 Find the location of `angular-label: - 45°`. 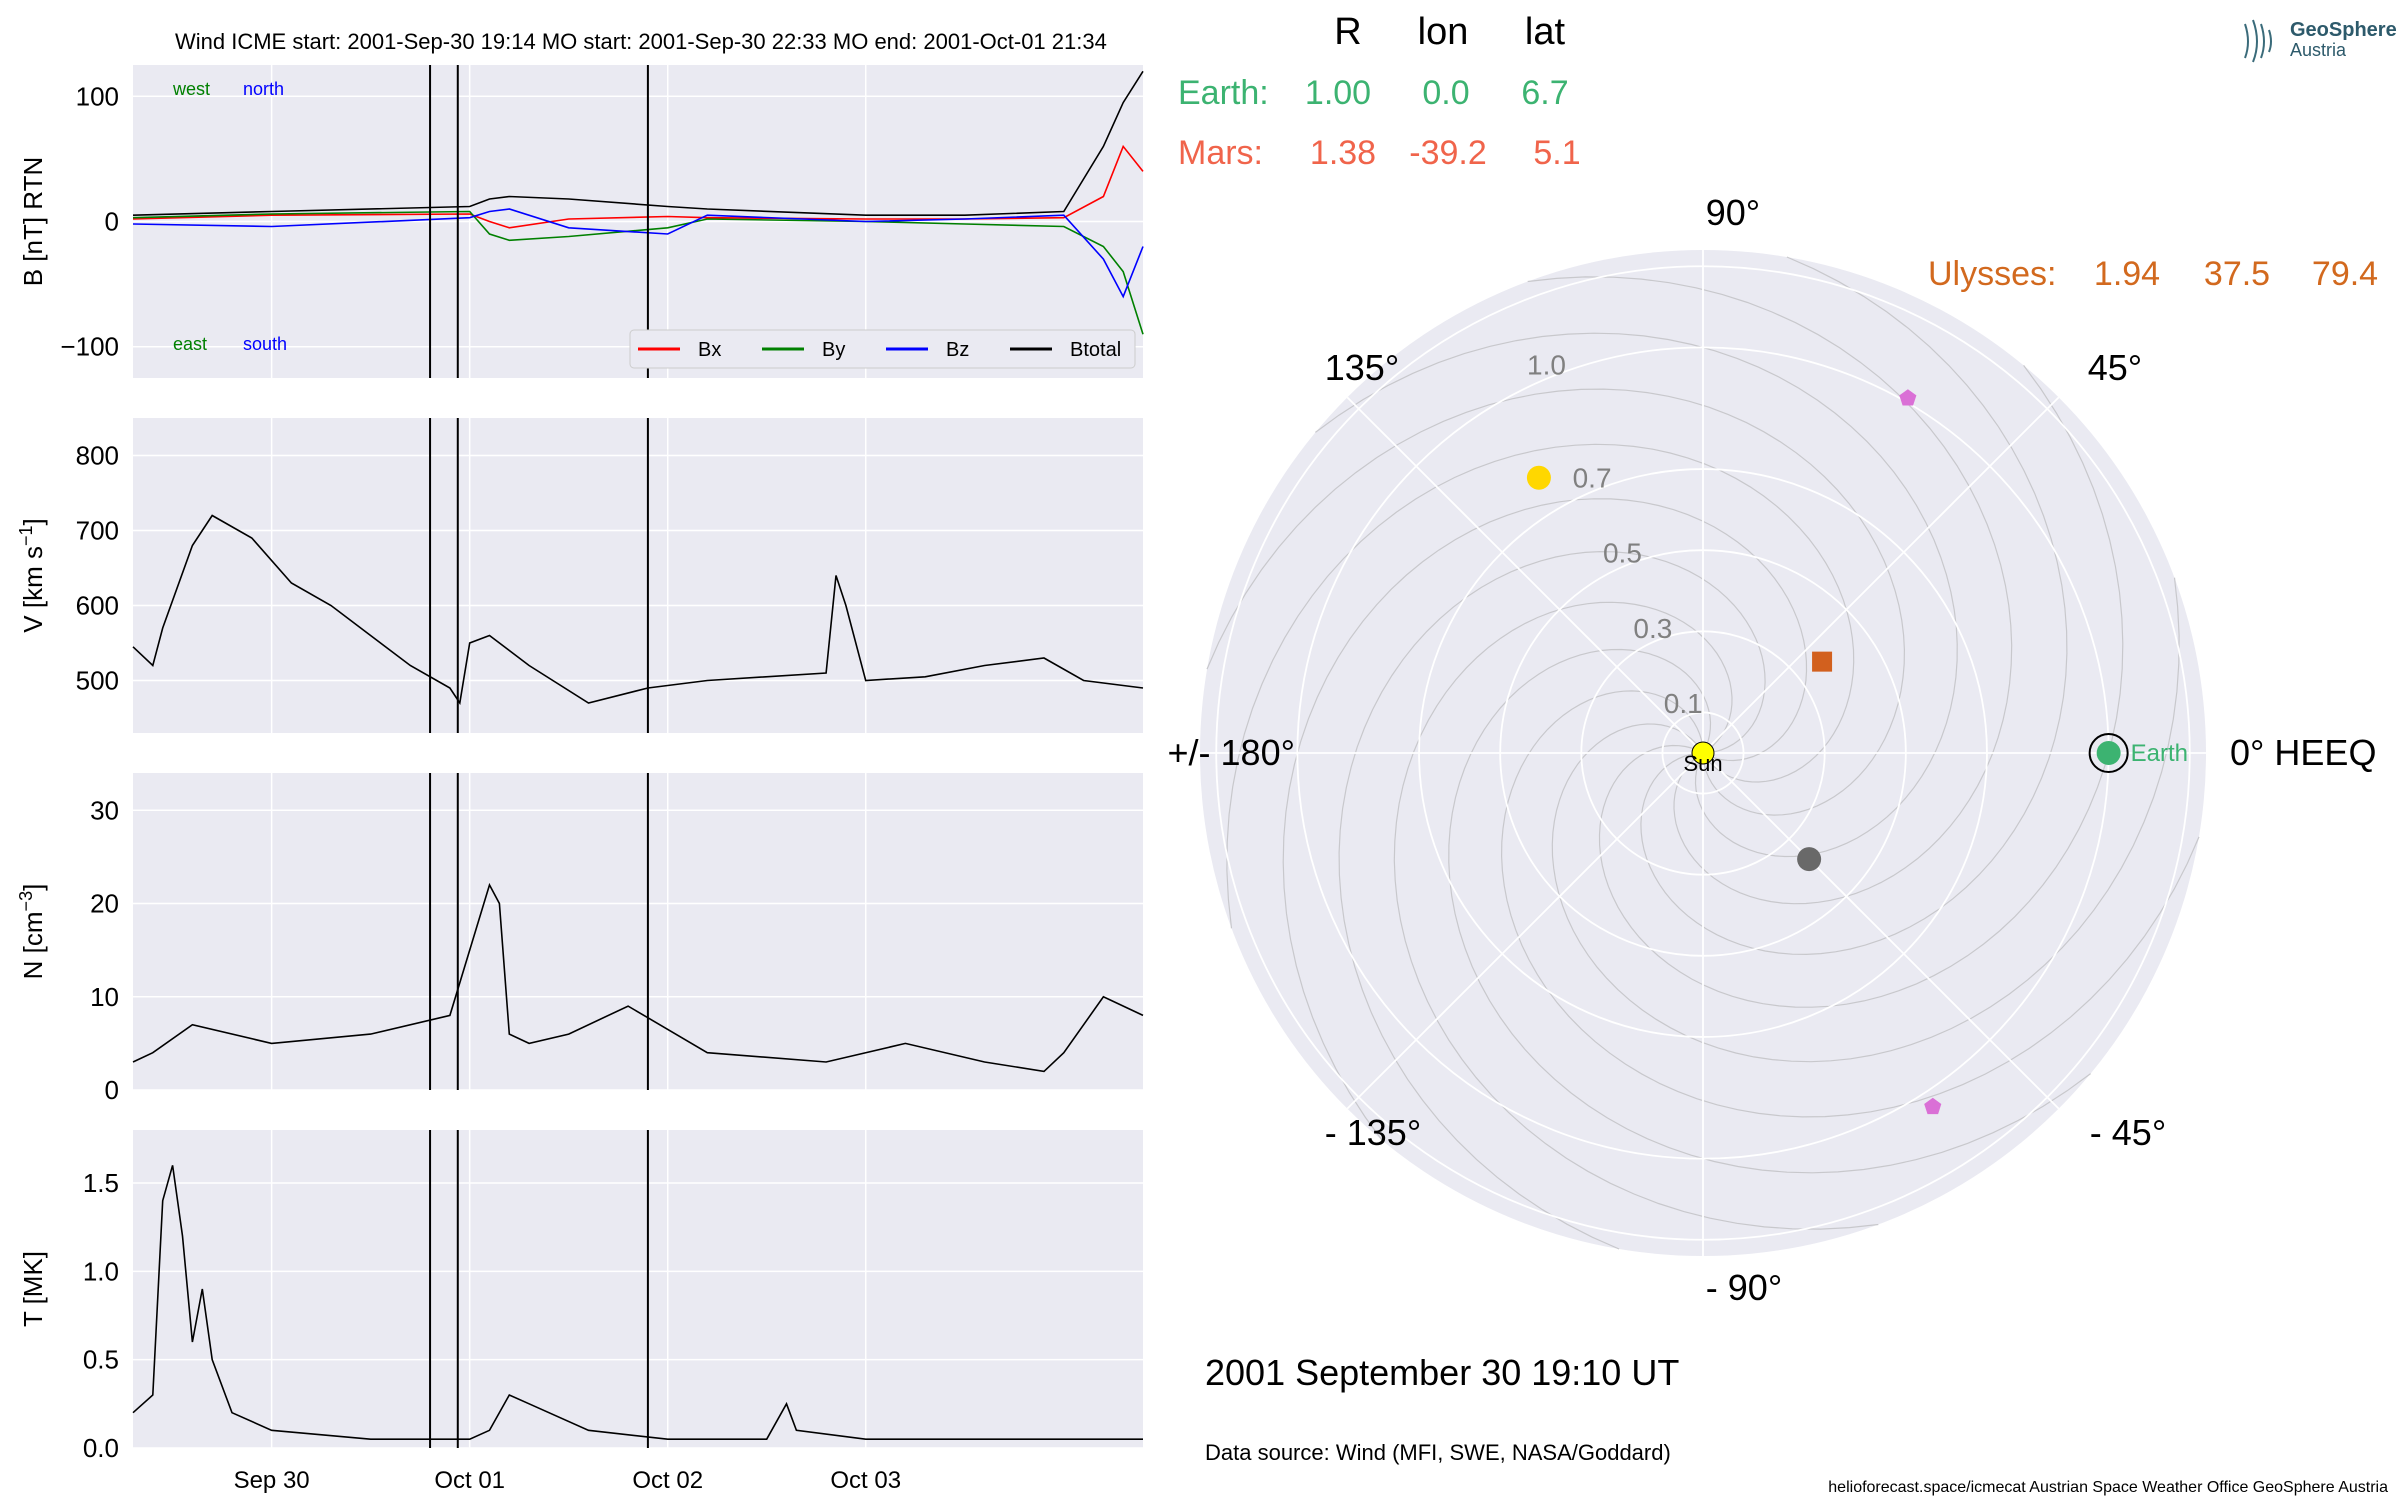

angular-label: - 45° is located at coordinates (2128, 1132).